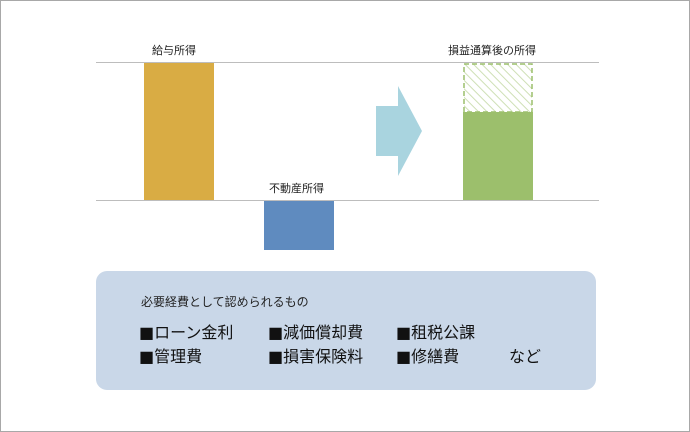 The width and height of the screenshot is (690, 432). What do you see at coordinates (316, 356) in the screenshot?
I see `expense-item: ■損害保険料` at bounding box center [316, 356].